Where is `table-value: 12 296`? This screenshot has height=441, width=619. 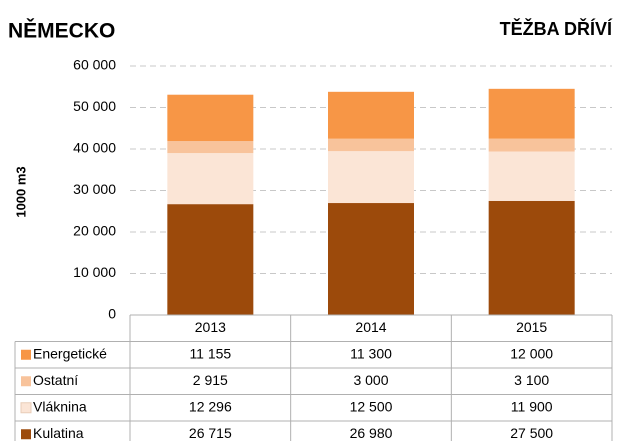 table-value: 12 296 is located at coordinates (210, 406).